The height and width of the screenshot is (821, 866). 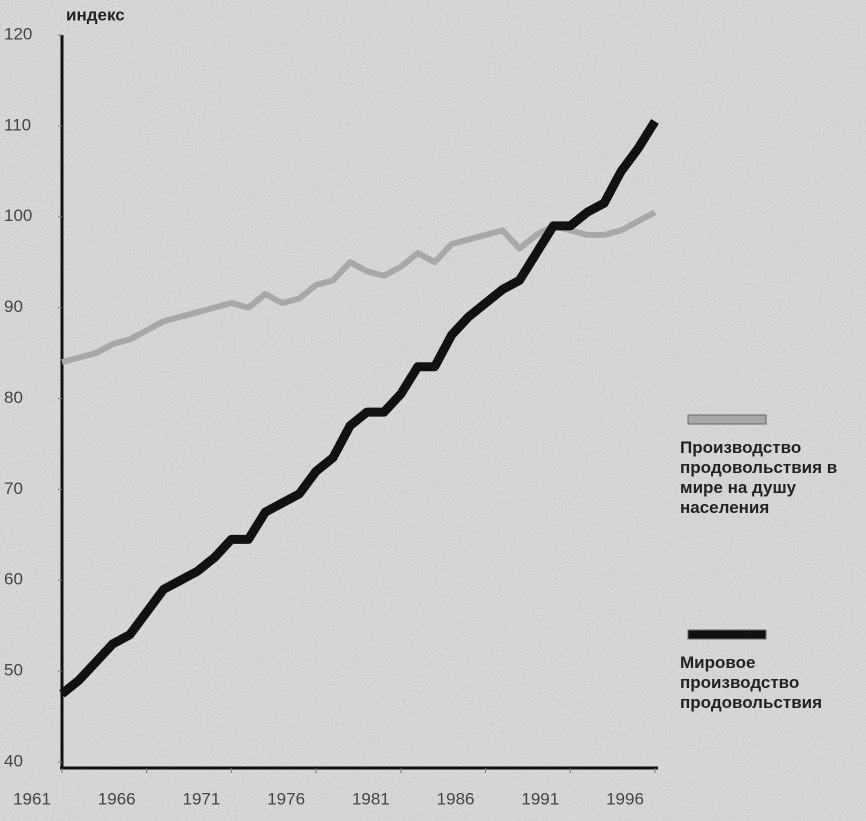 I want to click on y-tick-label: 90, so click(x=13, y=306).